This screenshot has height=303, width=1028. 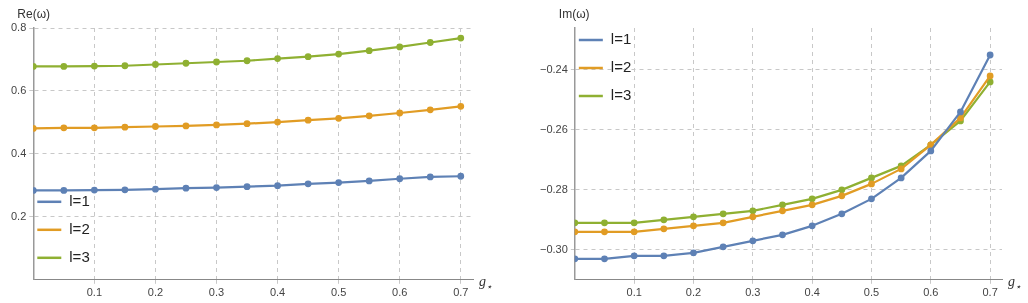 What do you see at coordinates (33, 14) in the screenshot?
I see `y-axis-title: Re(ω)` at bounding box center [33, 14].